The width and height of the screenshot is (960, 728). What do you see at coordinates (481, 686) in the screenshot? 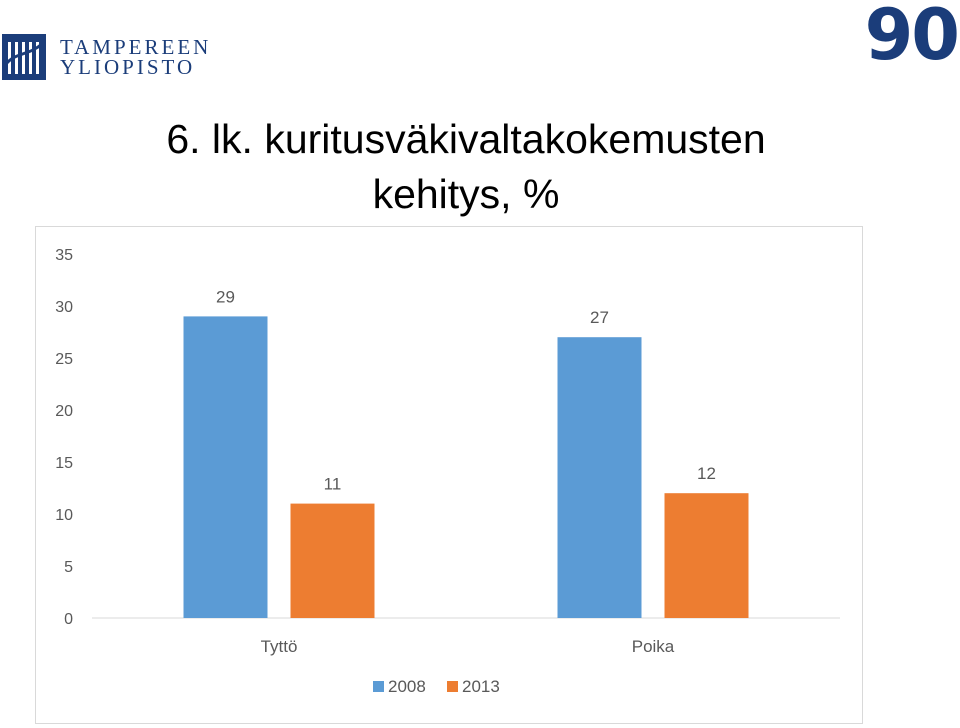
I see `legend-label: 2013` at bounding box center [481, 686].